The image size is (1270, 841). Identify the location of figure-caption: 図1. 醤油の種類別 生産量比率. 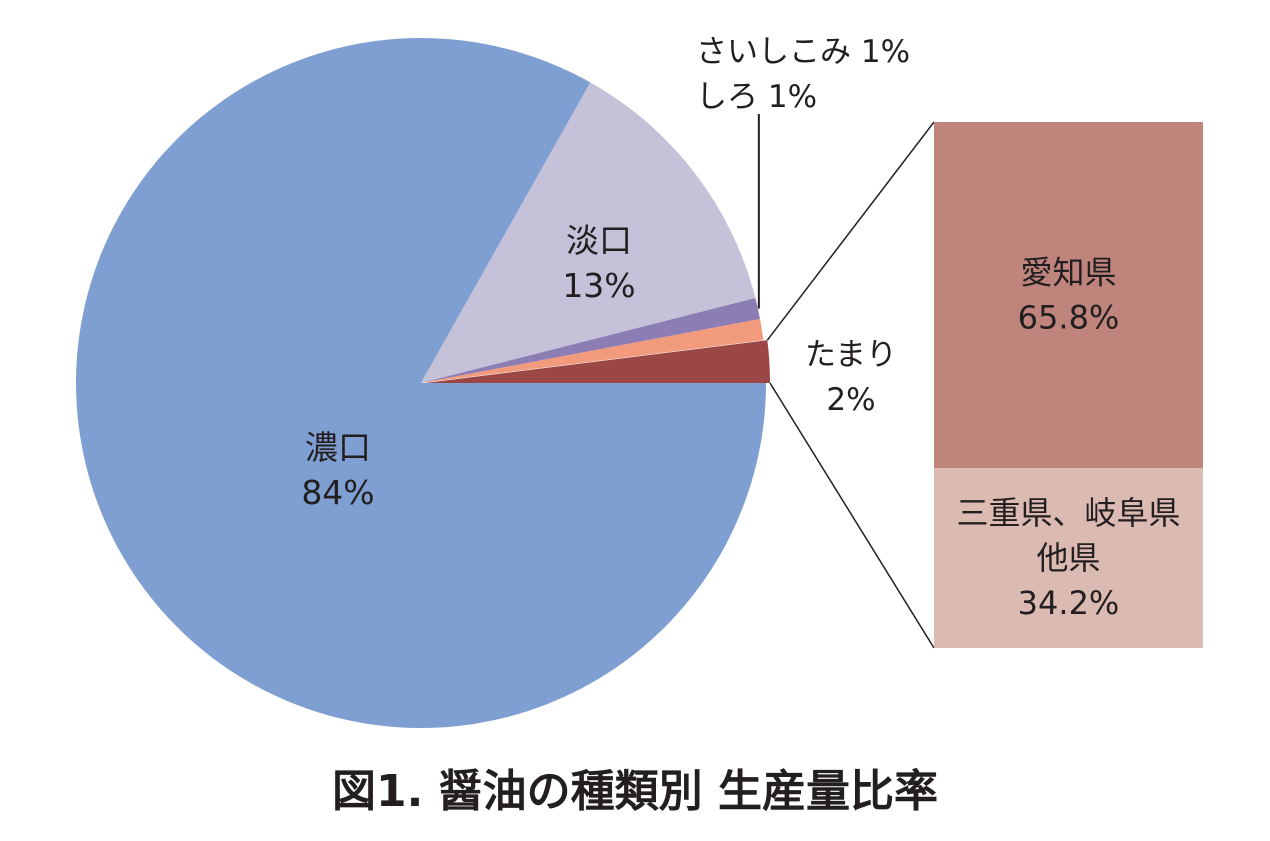
(635, 791).